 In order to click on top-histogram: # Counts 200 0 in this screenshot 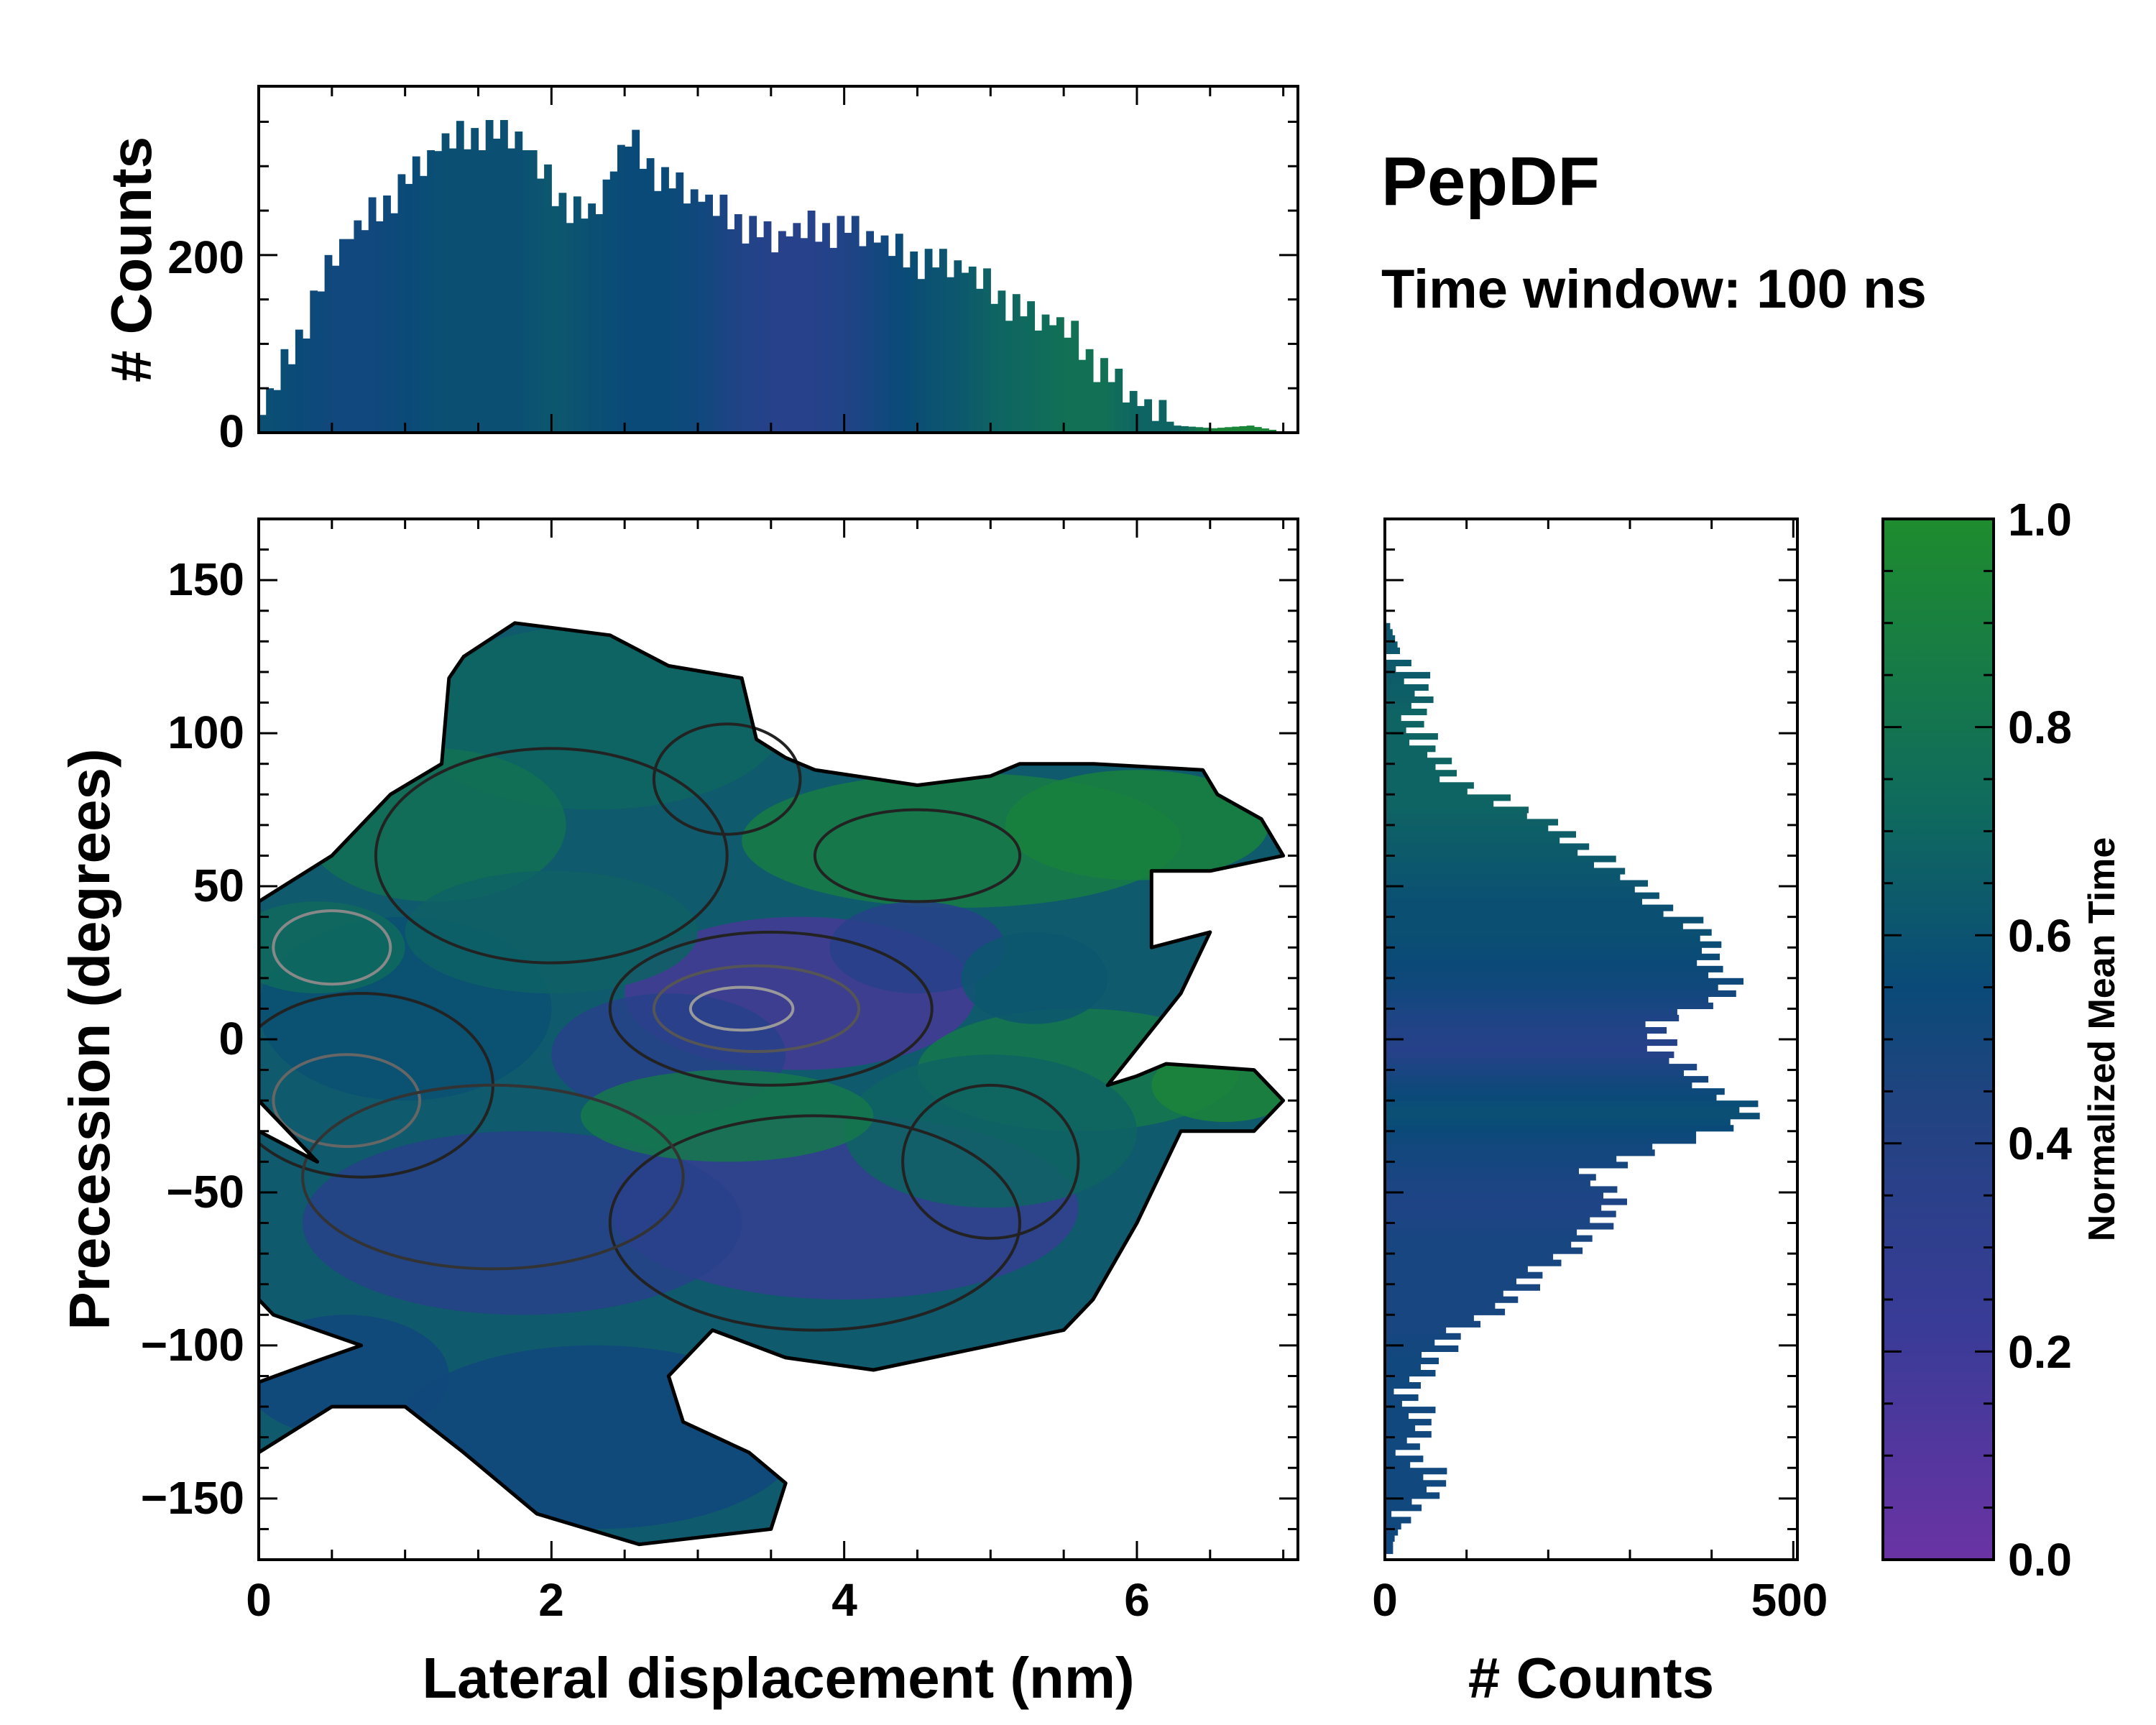, I will do `click(699, 271)`.